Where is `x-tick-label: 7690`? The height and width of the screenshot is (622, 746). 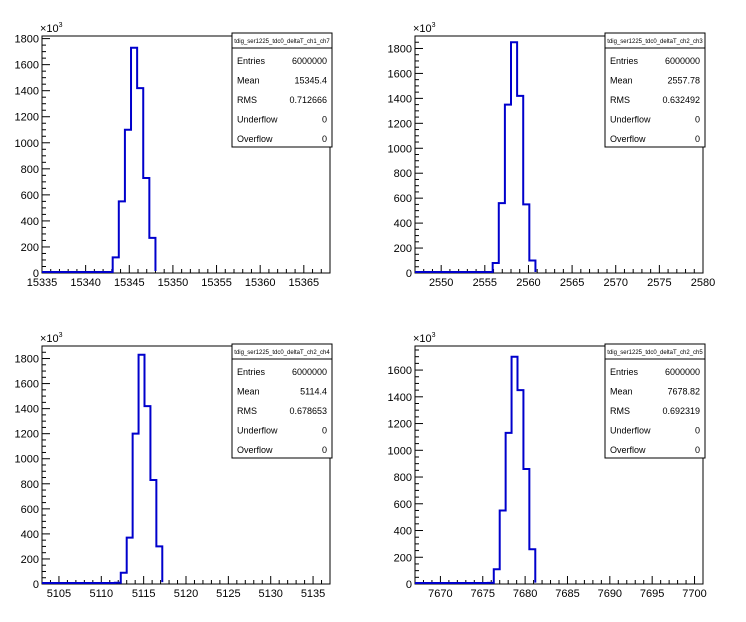
x-tick-label: 7690 is located at coordinates (610, 594).